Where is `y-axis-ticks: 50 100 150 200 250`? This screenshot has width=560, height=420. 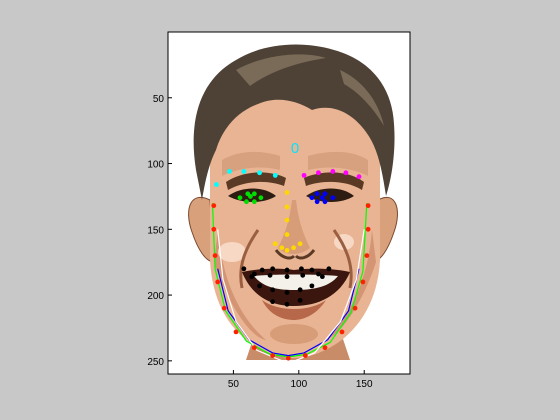 y-axis-ticks: 50 100 150 200 250 is located at coordinates (159, 231).